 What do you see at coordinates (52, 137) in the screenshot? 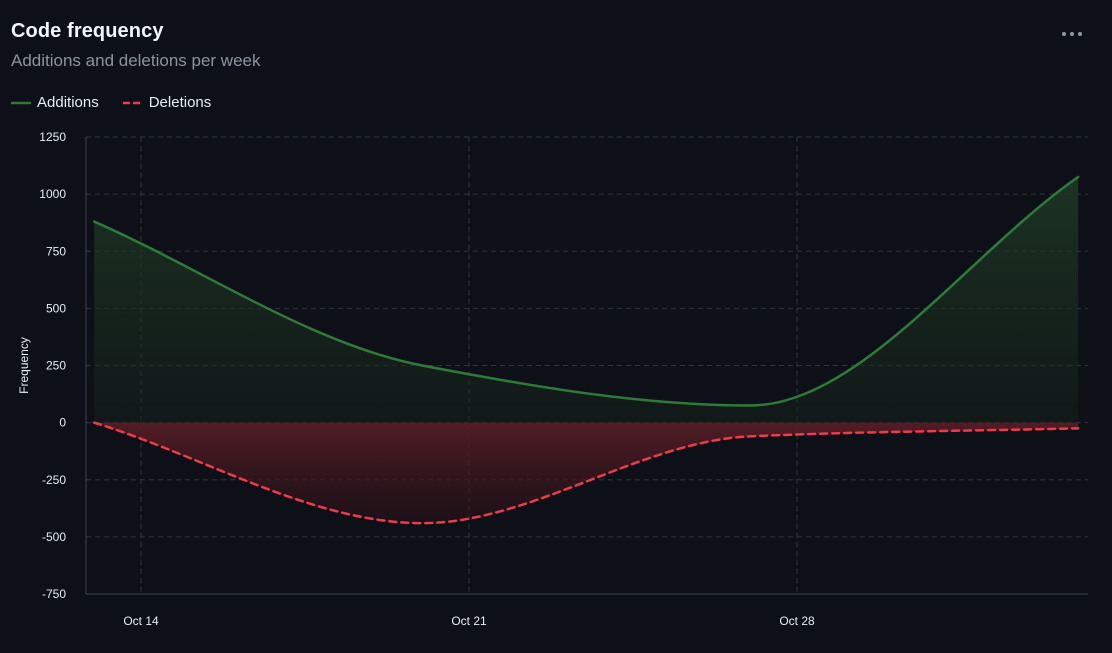
I see `y-tick-label: 1250` at bounding box center [52, 137].